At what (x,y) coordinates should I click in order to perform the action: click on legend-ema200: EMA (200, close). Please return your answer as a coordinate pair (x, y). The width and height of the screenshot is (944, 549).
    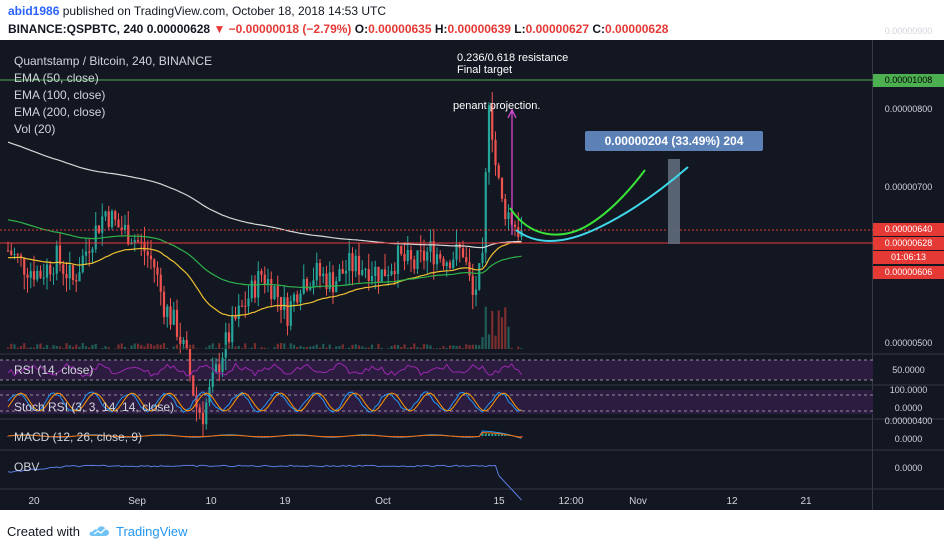
    Looking at the image, I should click on (60, 112).